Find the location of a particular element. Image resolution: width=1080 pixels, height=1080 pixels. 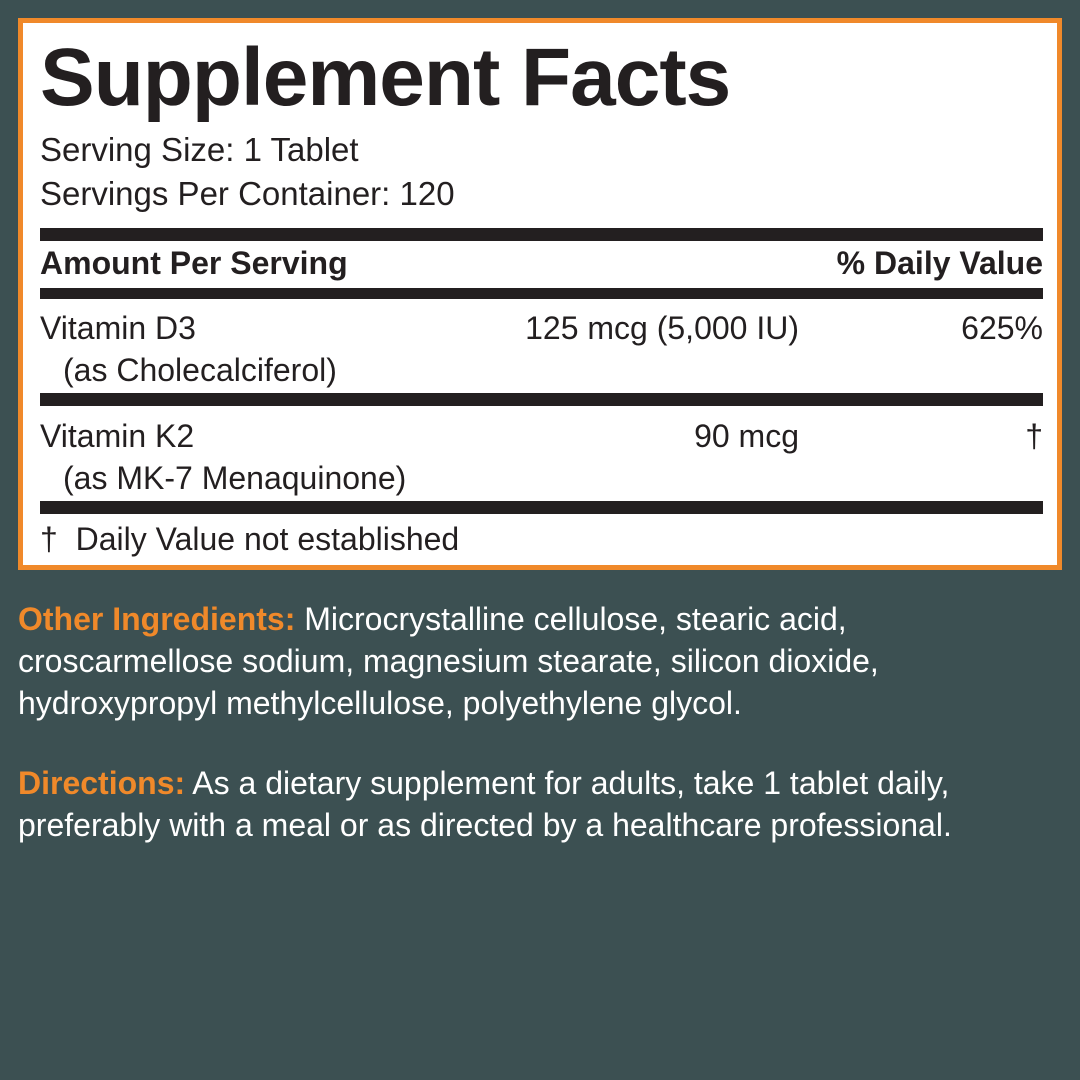

nutrient-daily-value: † is located at coordinates (1034, 436).